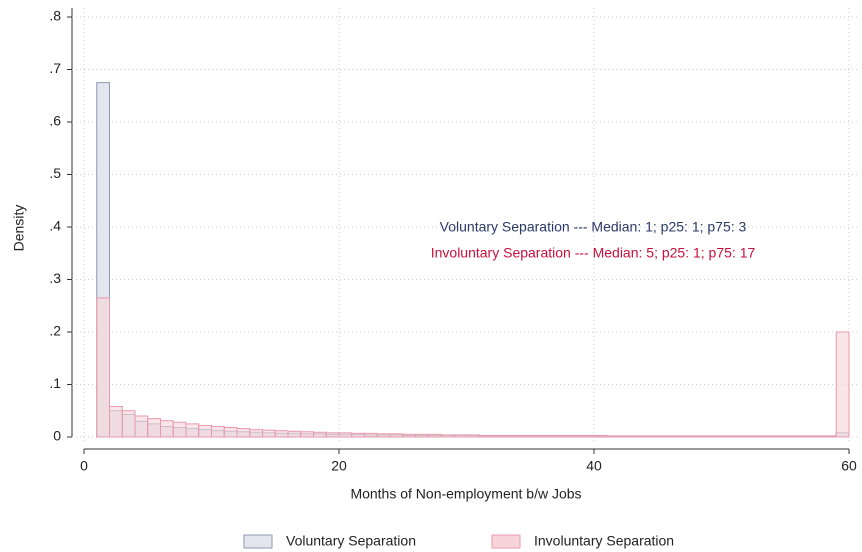 The image size is (862, 552). I want to click on y-tick-label: .5, so click(55, 173).